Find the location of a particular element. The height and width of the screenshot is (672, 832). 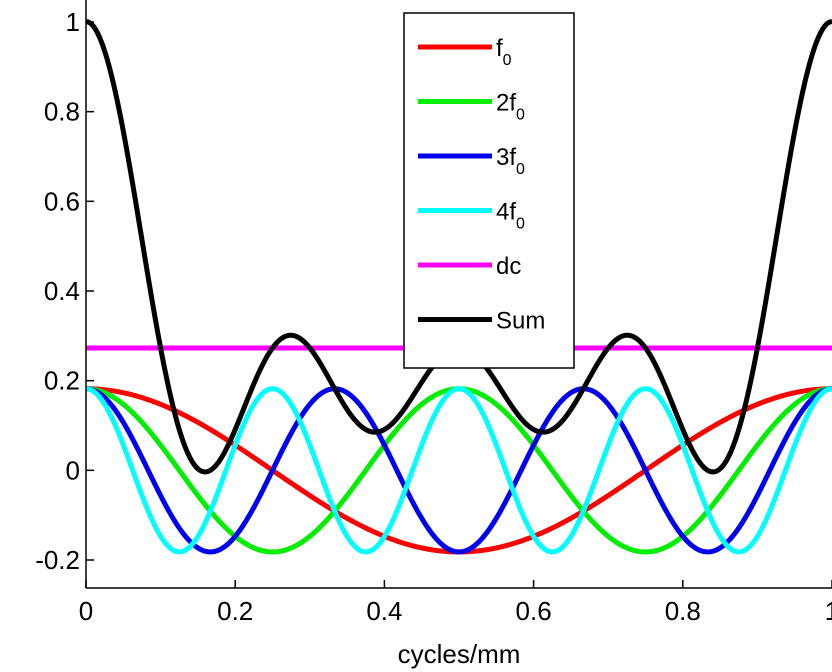

y-tick-label: 0.4 is located at coordinates (62, 291).